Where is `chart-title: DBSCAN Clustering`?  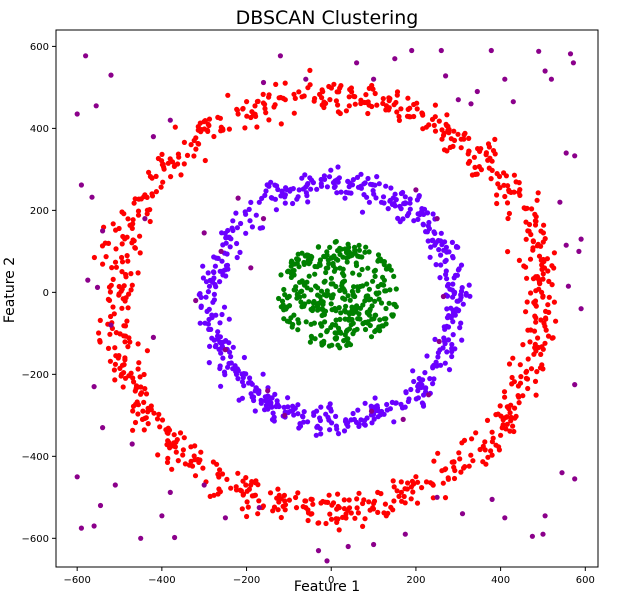
chart-title: DBSCAN Clustering is located at coordinates (327, 18).